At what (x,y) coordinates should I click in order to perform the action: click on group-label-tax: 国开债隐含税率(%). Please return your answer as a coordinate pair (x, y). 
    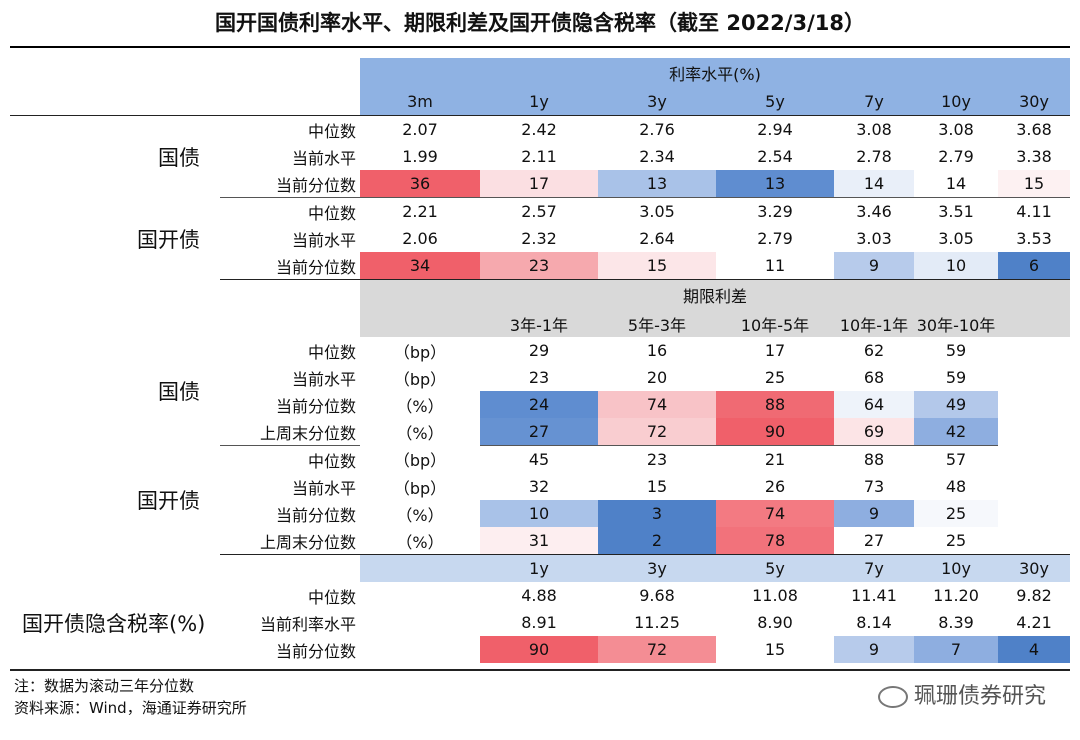
    Looking at the image, I should click on (114, 623).